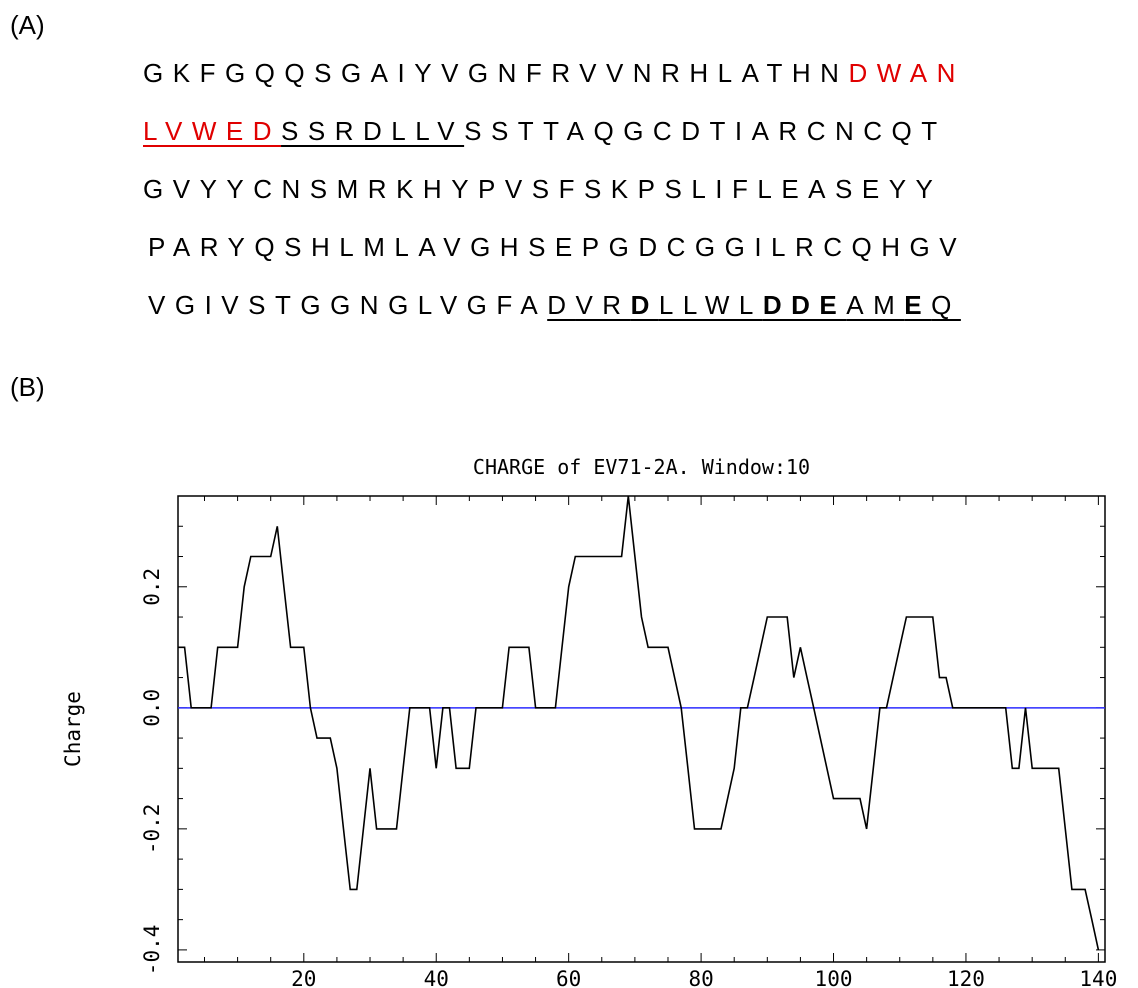  I want to click on sequence-segment: GVYYCNSMRKHYPVSFSKPSLIFLEASEYY, so click(543, 189).